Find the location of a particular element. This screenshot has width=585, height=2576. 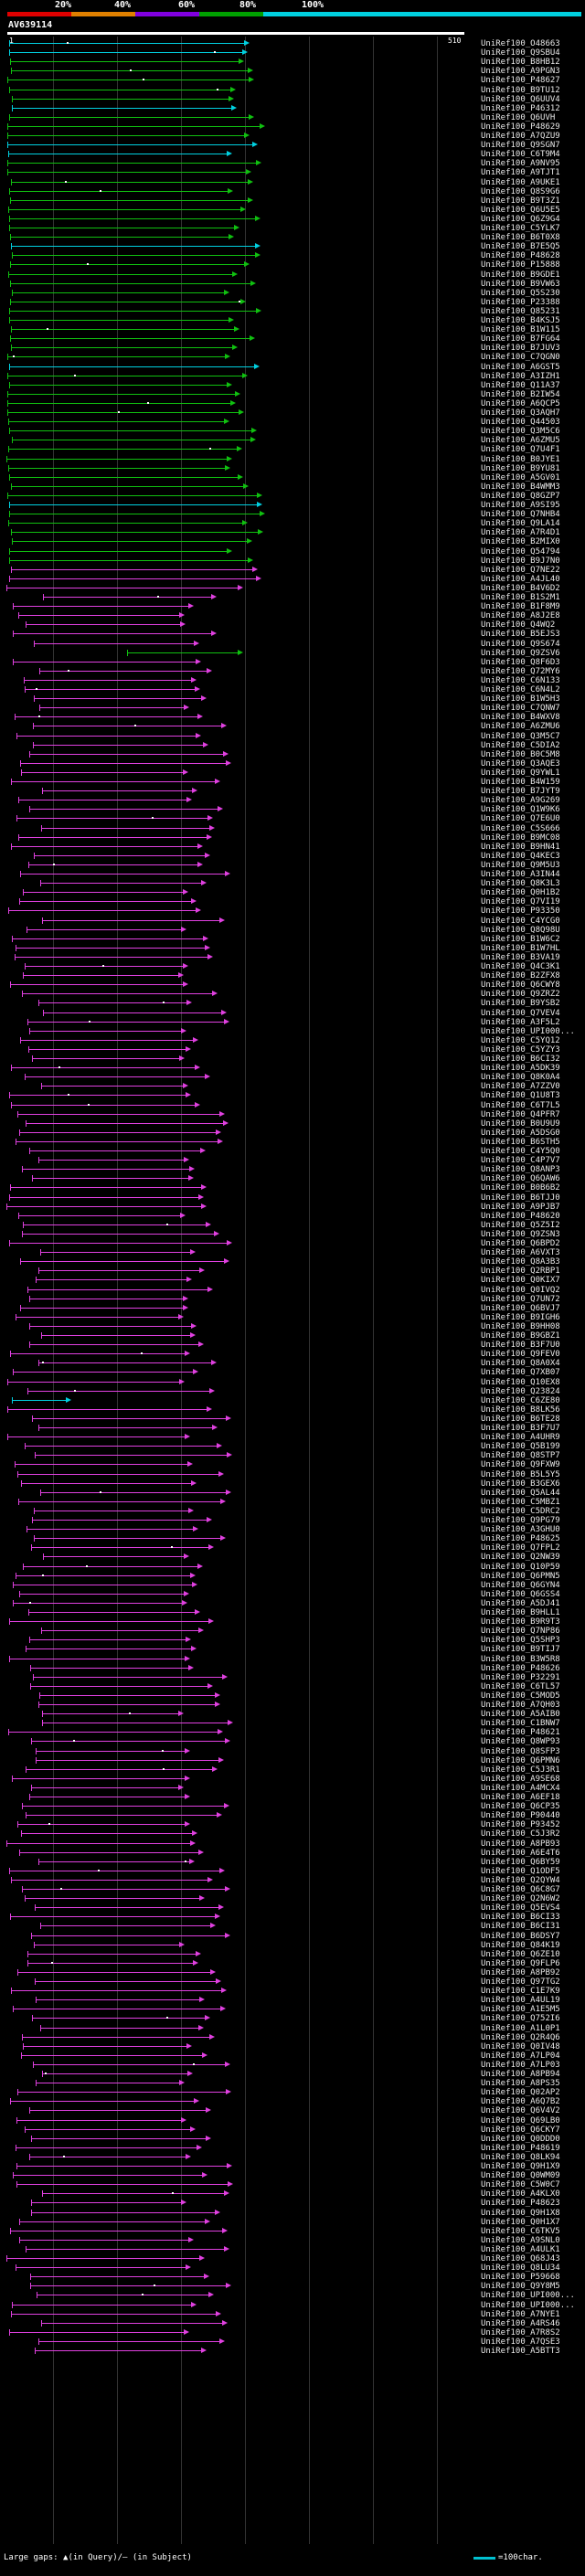

hit-label-link: UniRef100_Q9FEV0 is located at coordinates (520, 1354).